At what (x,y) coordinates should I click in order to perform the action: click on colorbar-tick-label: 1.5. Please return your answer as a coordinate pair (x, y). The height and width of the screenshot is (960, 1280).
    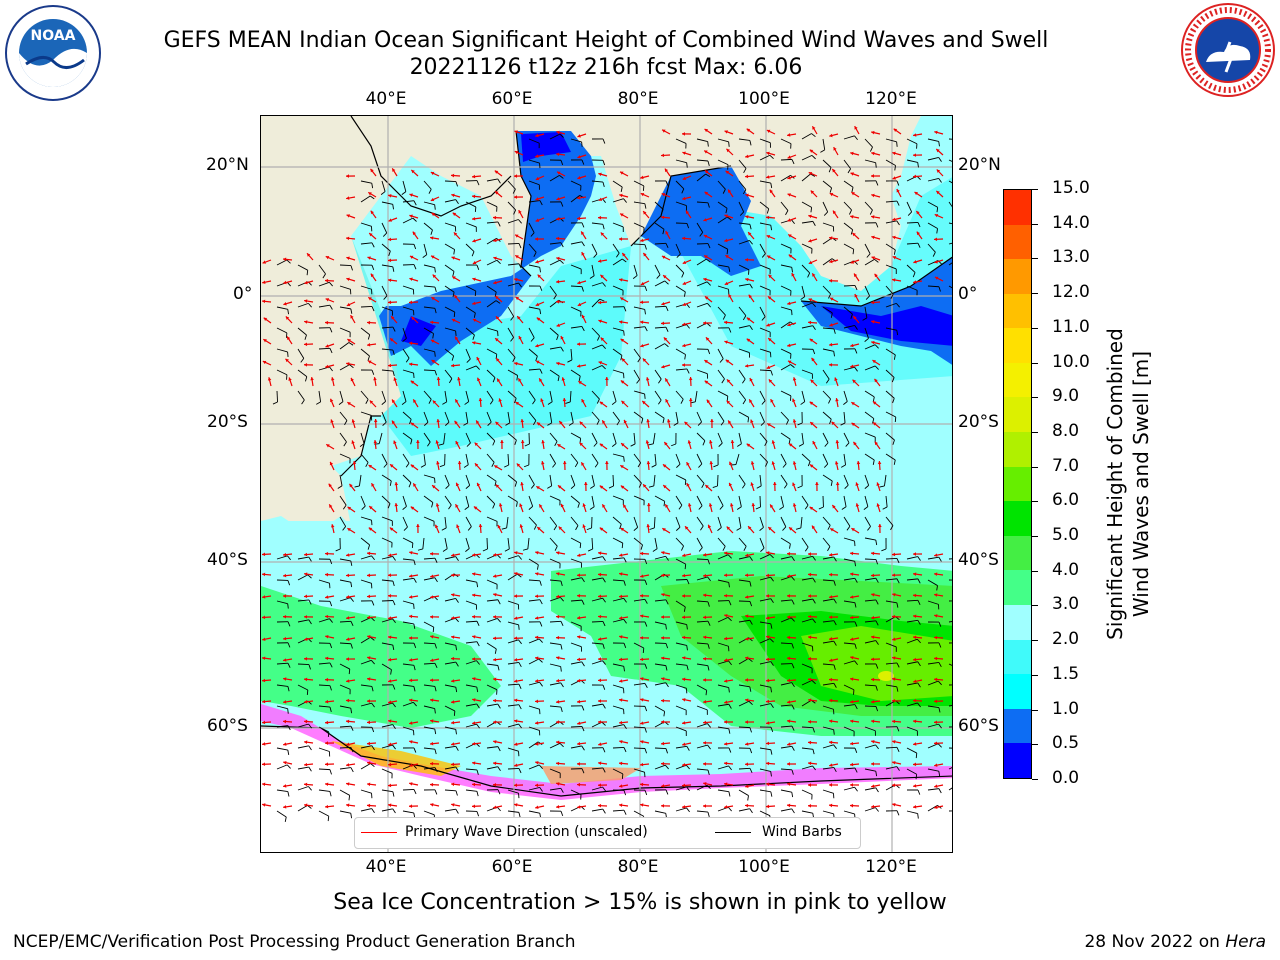
    Looking at the image, I should click on (1066, 673).